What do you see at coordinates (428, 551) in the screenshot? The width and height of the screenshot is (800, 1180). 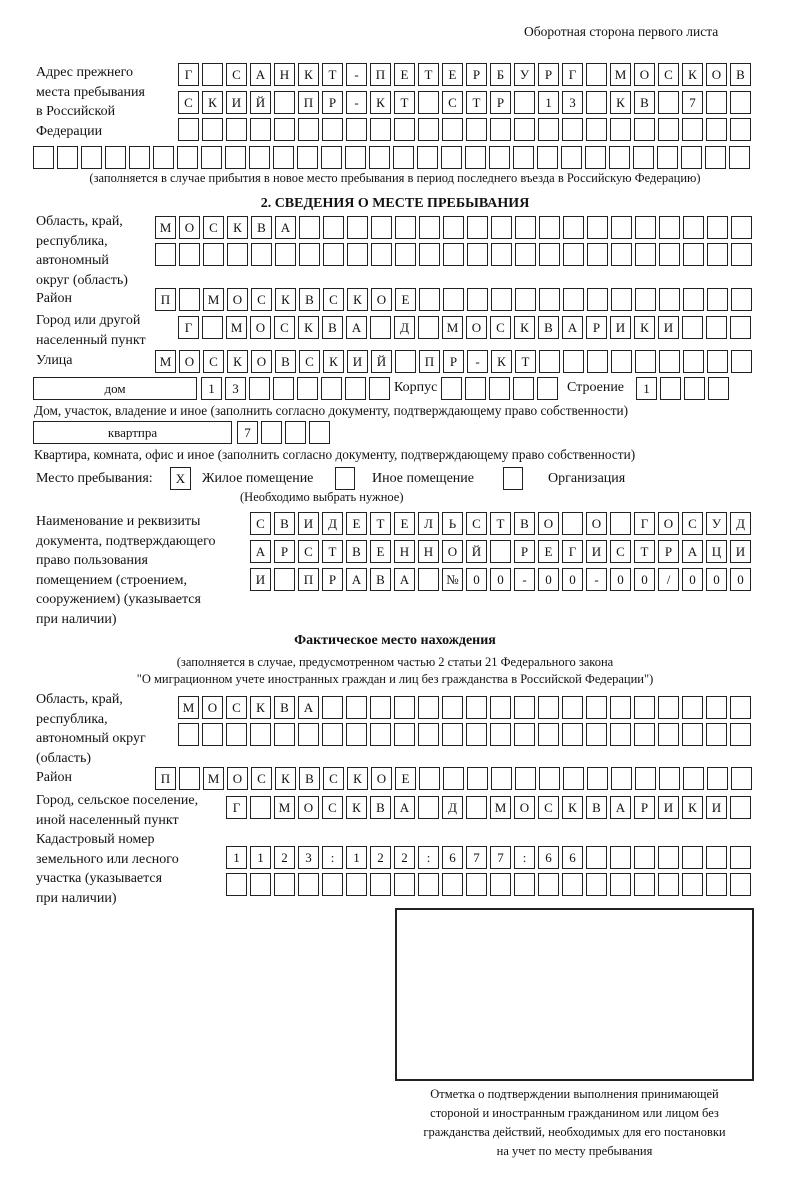 I see `char-cell: Н` at bounding box center [428, 551].